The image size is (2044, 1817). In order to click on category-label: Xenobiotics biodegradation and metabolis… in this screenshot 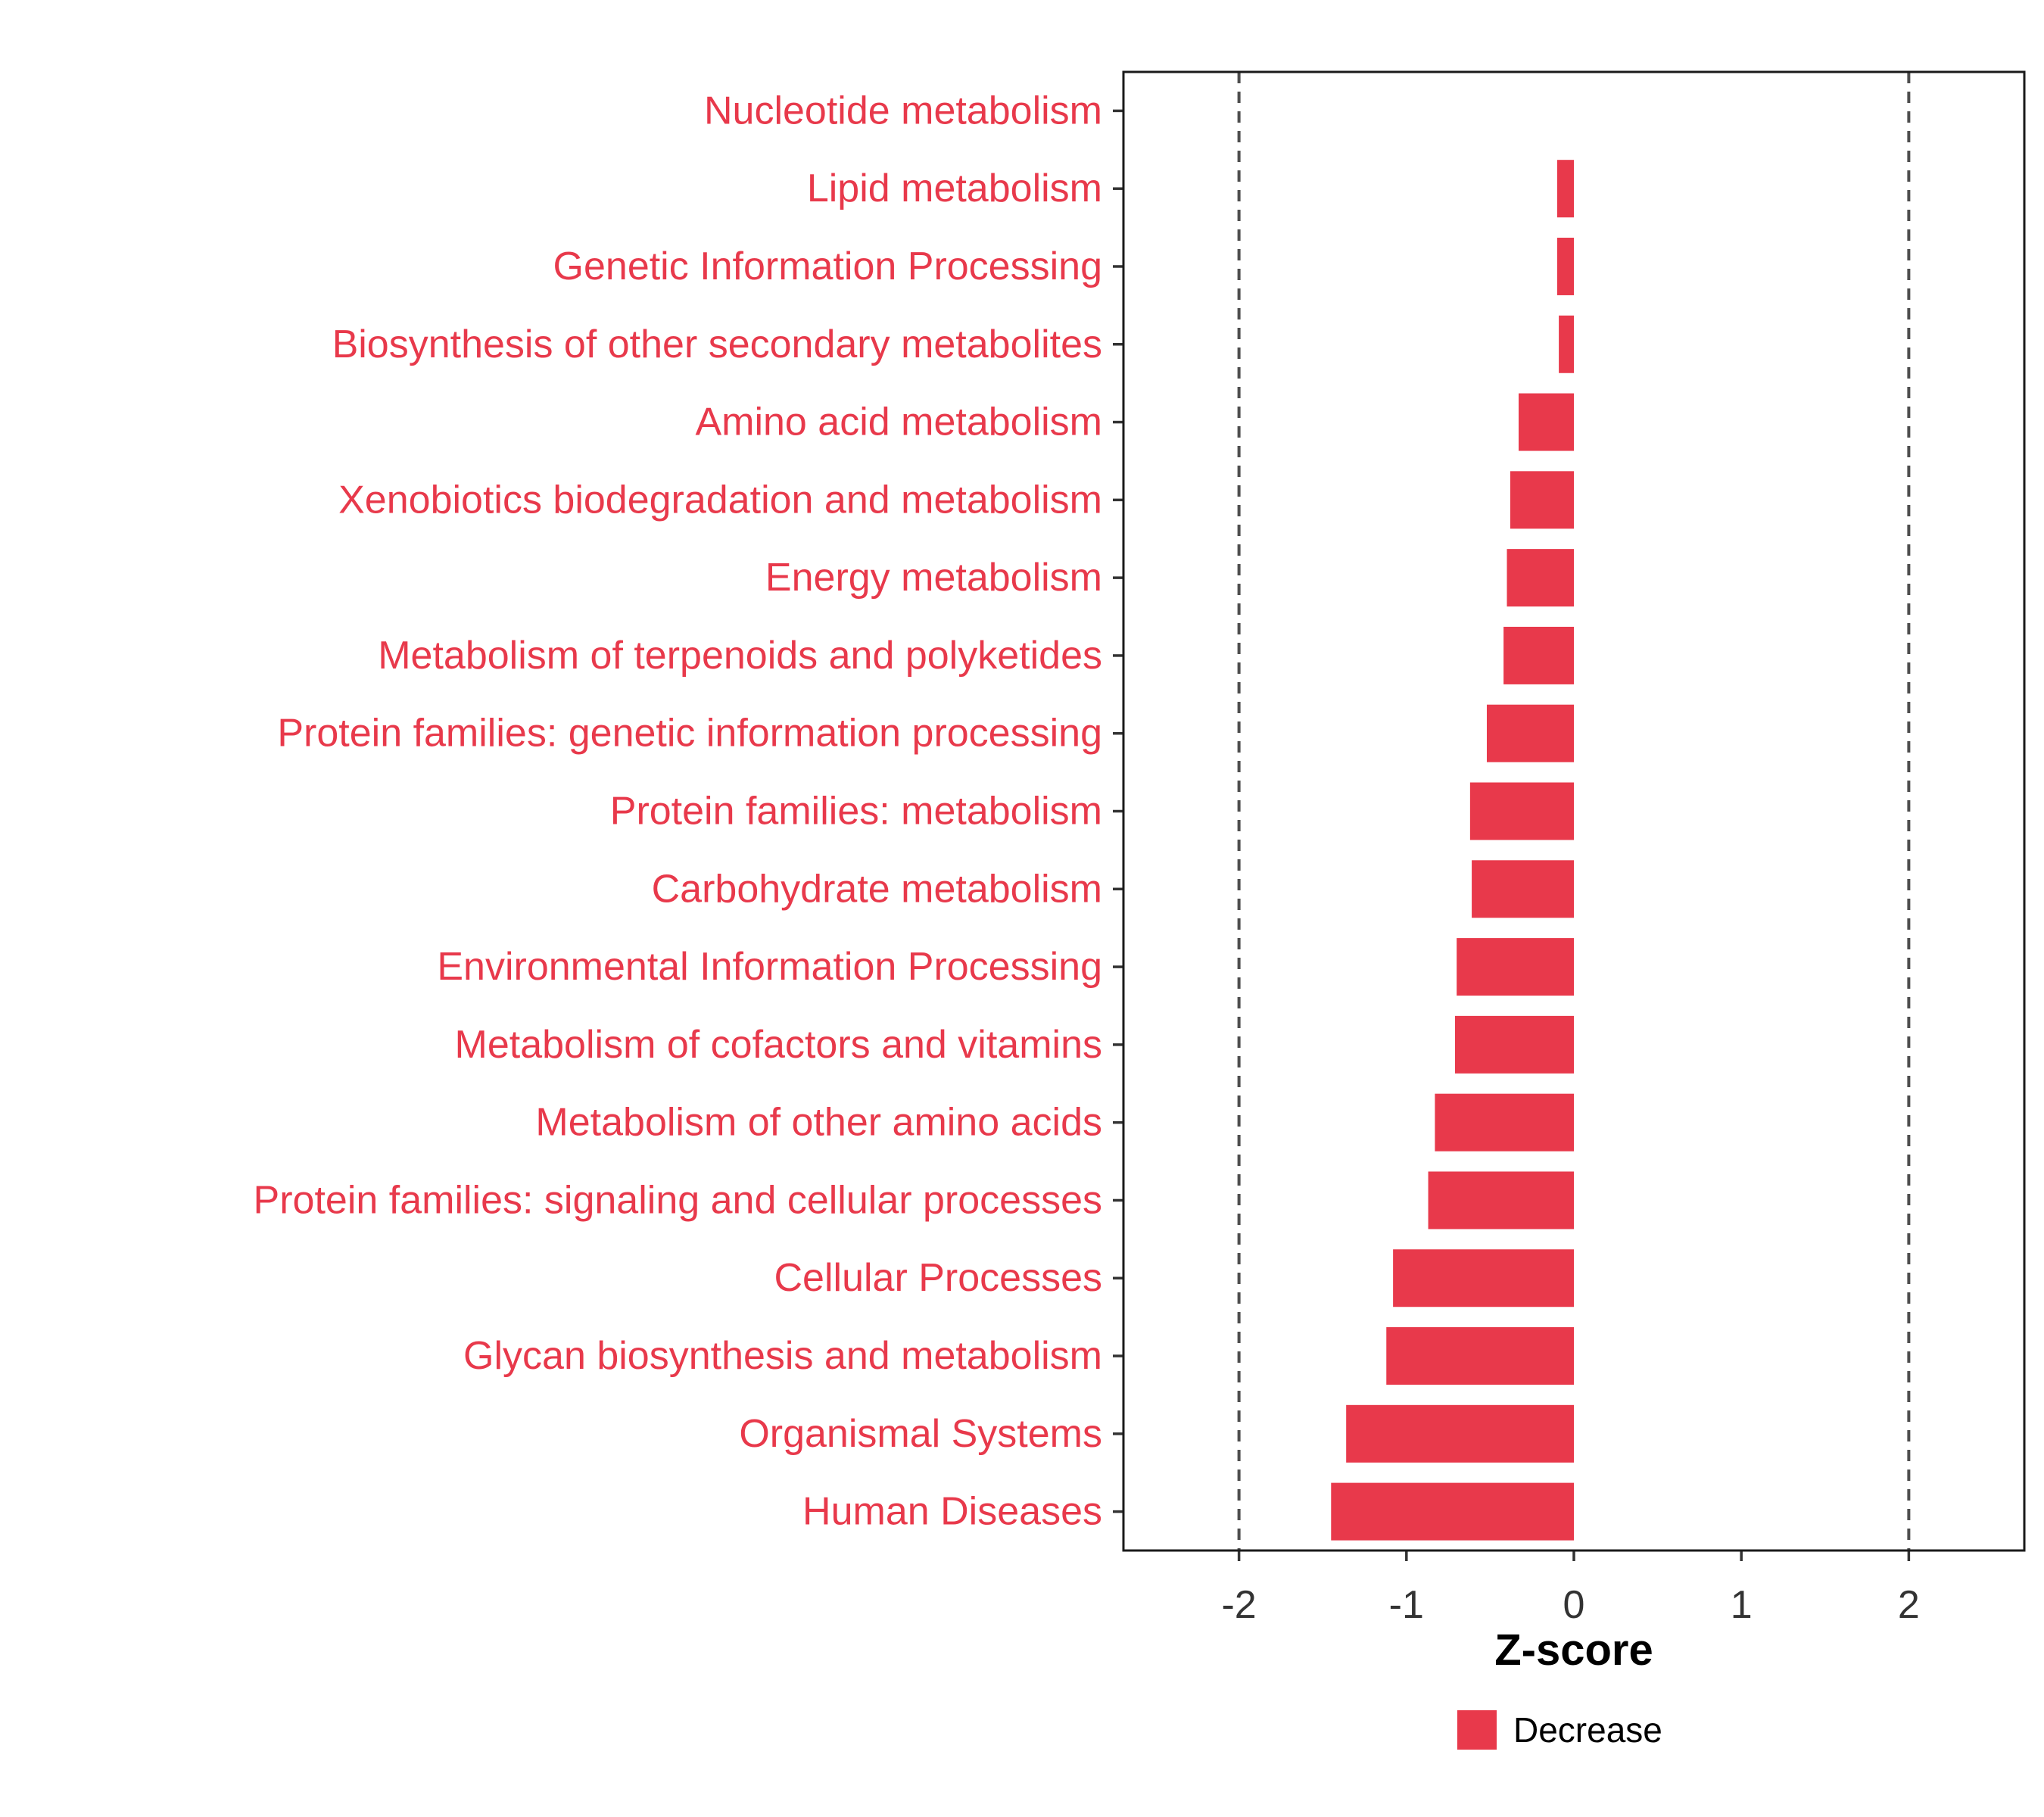, I will do `click(720, 500)`.